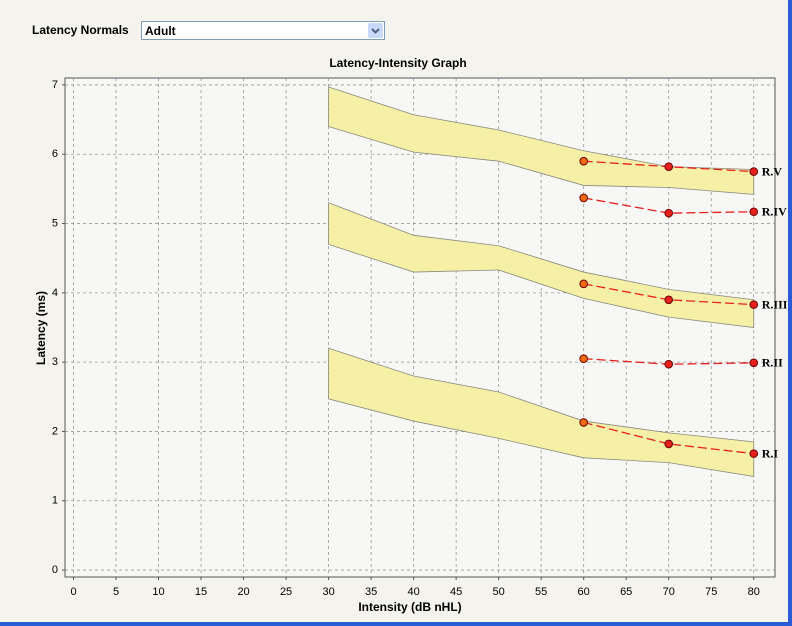  What do you see at coordinates (668, 438) in the screenshot?
I see `series-line` at bounding box center [668, 438].